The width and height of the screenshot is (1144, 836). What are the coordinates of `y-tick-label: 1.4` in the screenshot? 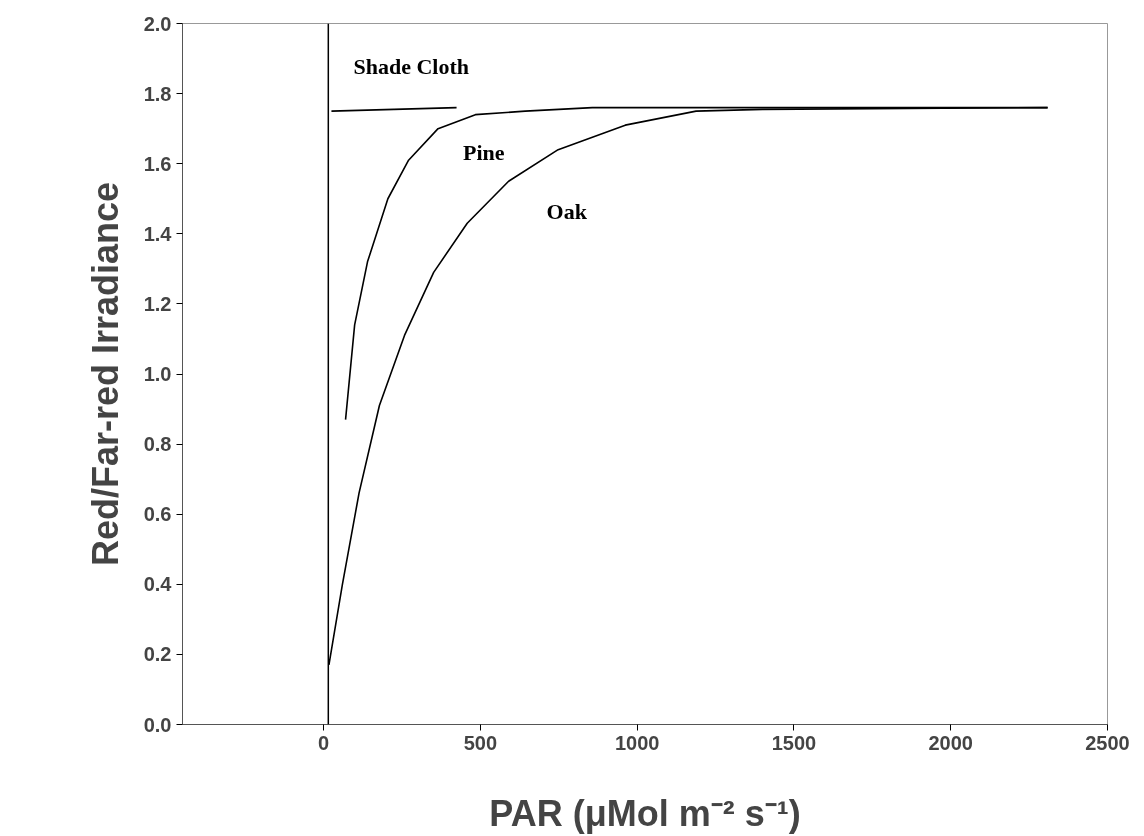 It's located at (158, 233).